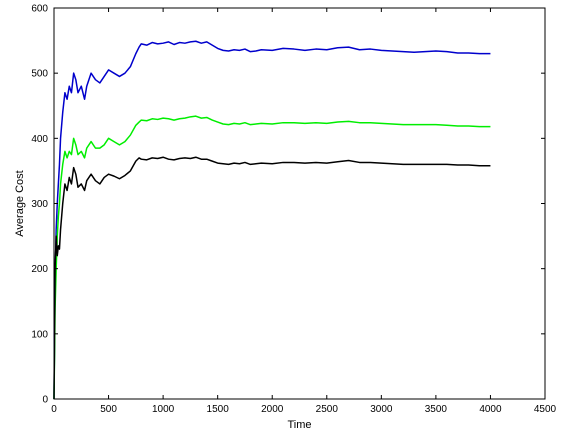 The image size is (572, 431). Describe the element at coordinates (54, 409) in the screenshot. I see `x-tick-label: 0` at that location.